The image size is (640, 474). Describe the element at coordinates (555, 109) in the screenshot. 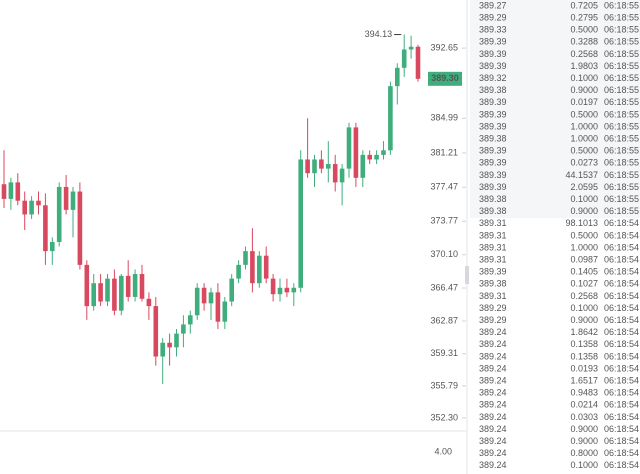

I see `recent-rows-bg` at that location.